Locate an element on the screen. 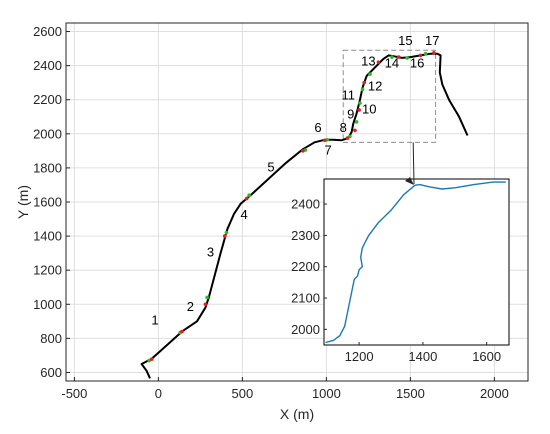 The width and height of the screenshot is (550, 434). segment-label: 13 is located at coordinates (368, 61).